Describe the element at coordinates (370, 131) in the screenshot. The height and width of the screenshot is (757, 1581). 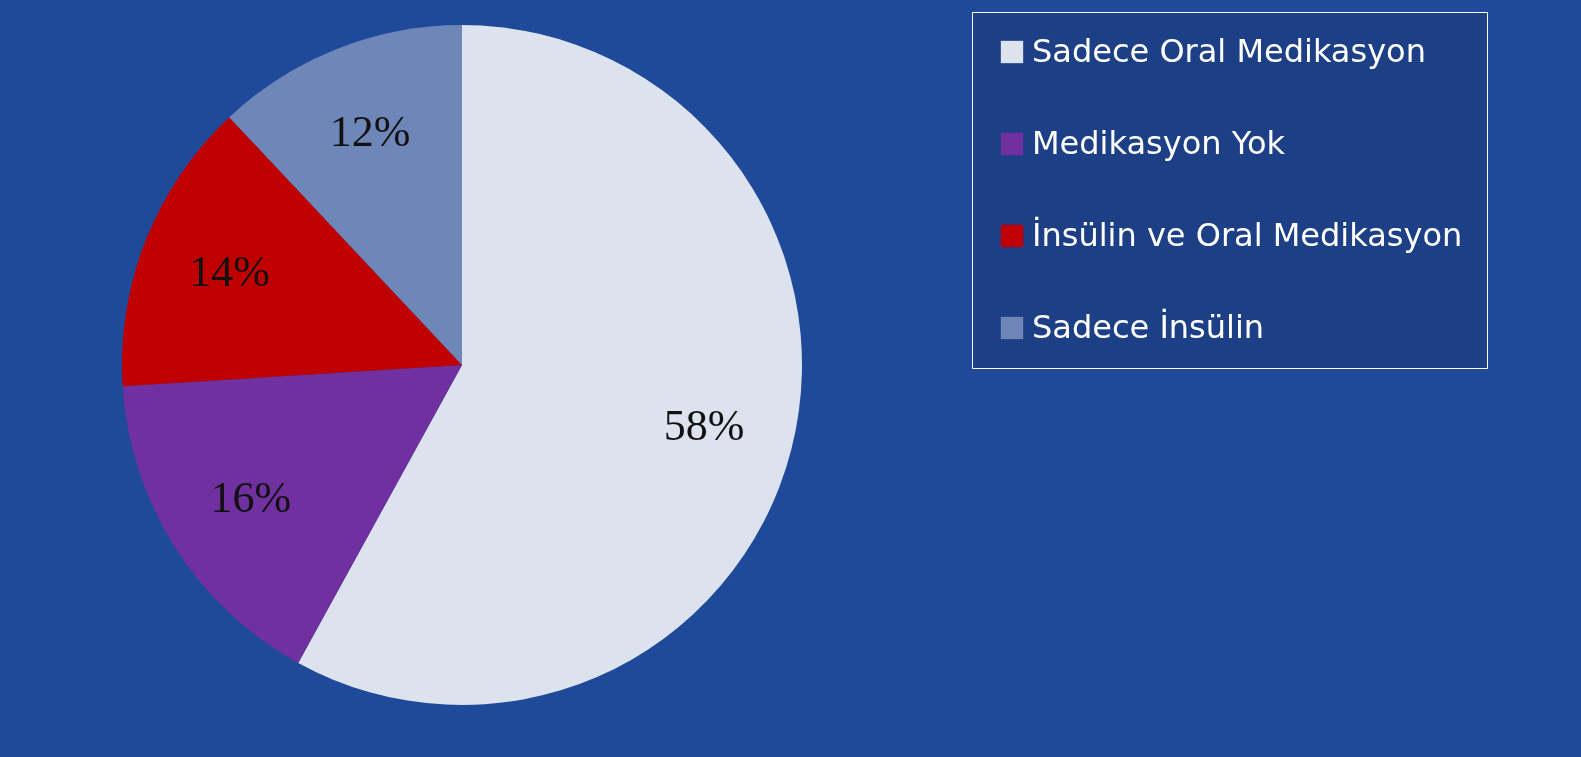
I see `data-label: 12%` at that location.